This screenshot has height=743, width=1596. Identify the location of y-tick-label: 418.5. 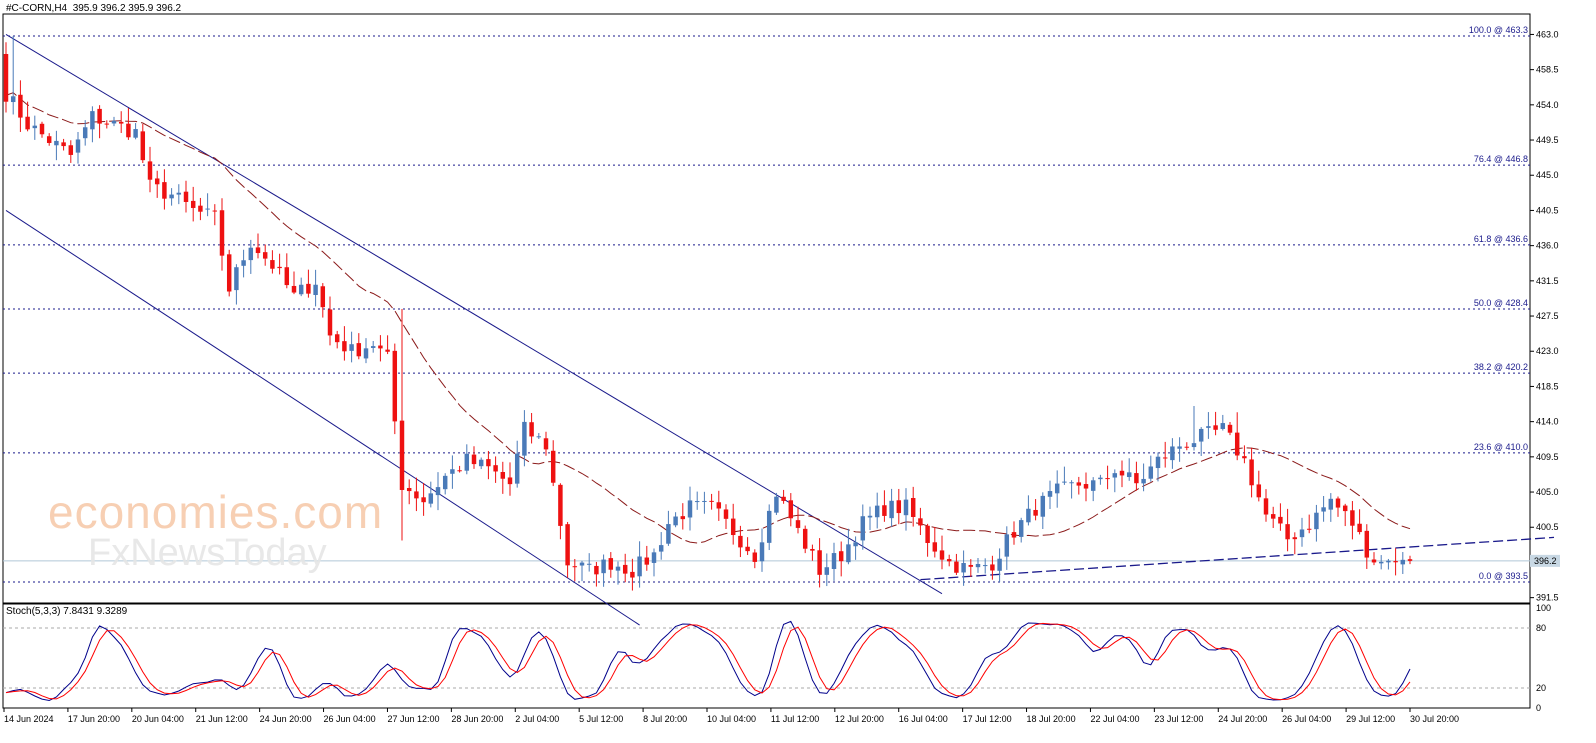
(1547, 386).